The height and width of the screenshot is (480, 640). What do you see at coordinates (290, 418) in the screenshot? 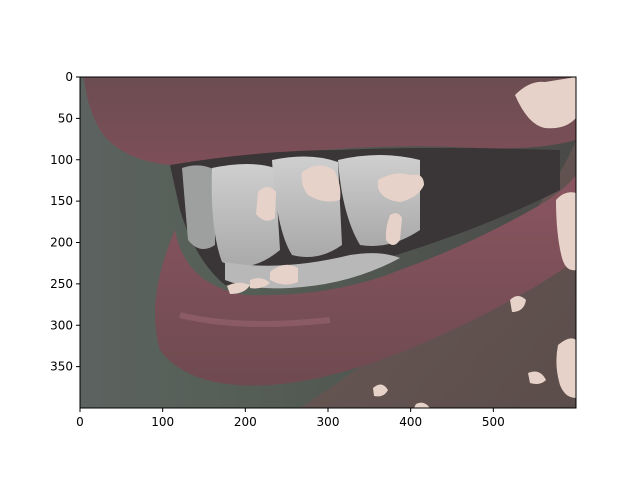
I see `x-axis: 0 100 200 300 400 500` at bounding box center [290, 418].